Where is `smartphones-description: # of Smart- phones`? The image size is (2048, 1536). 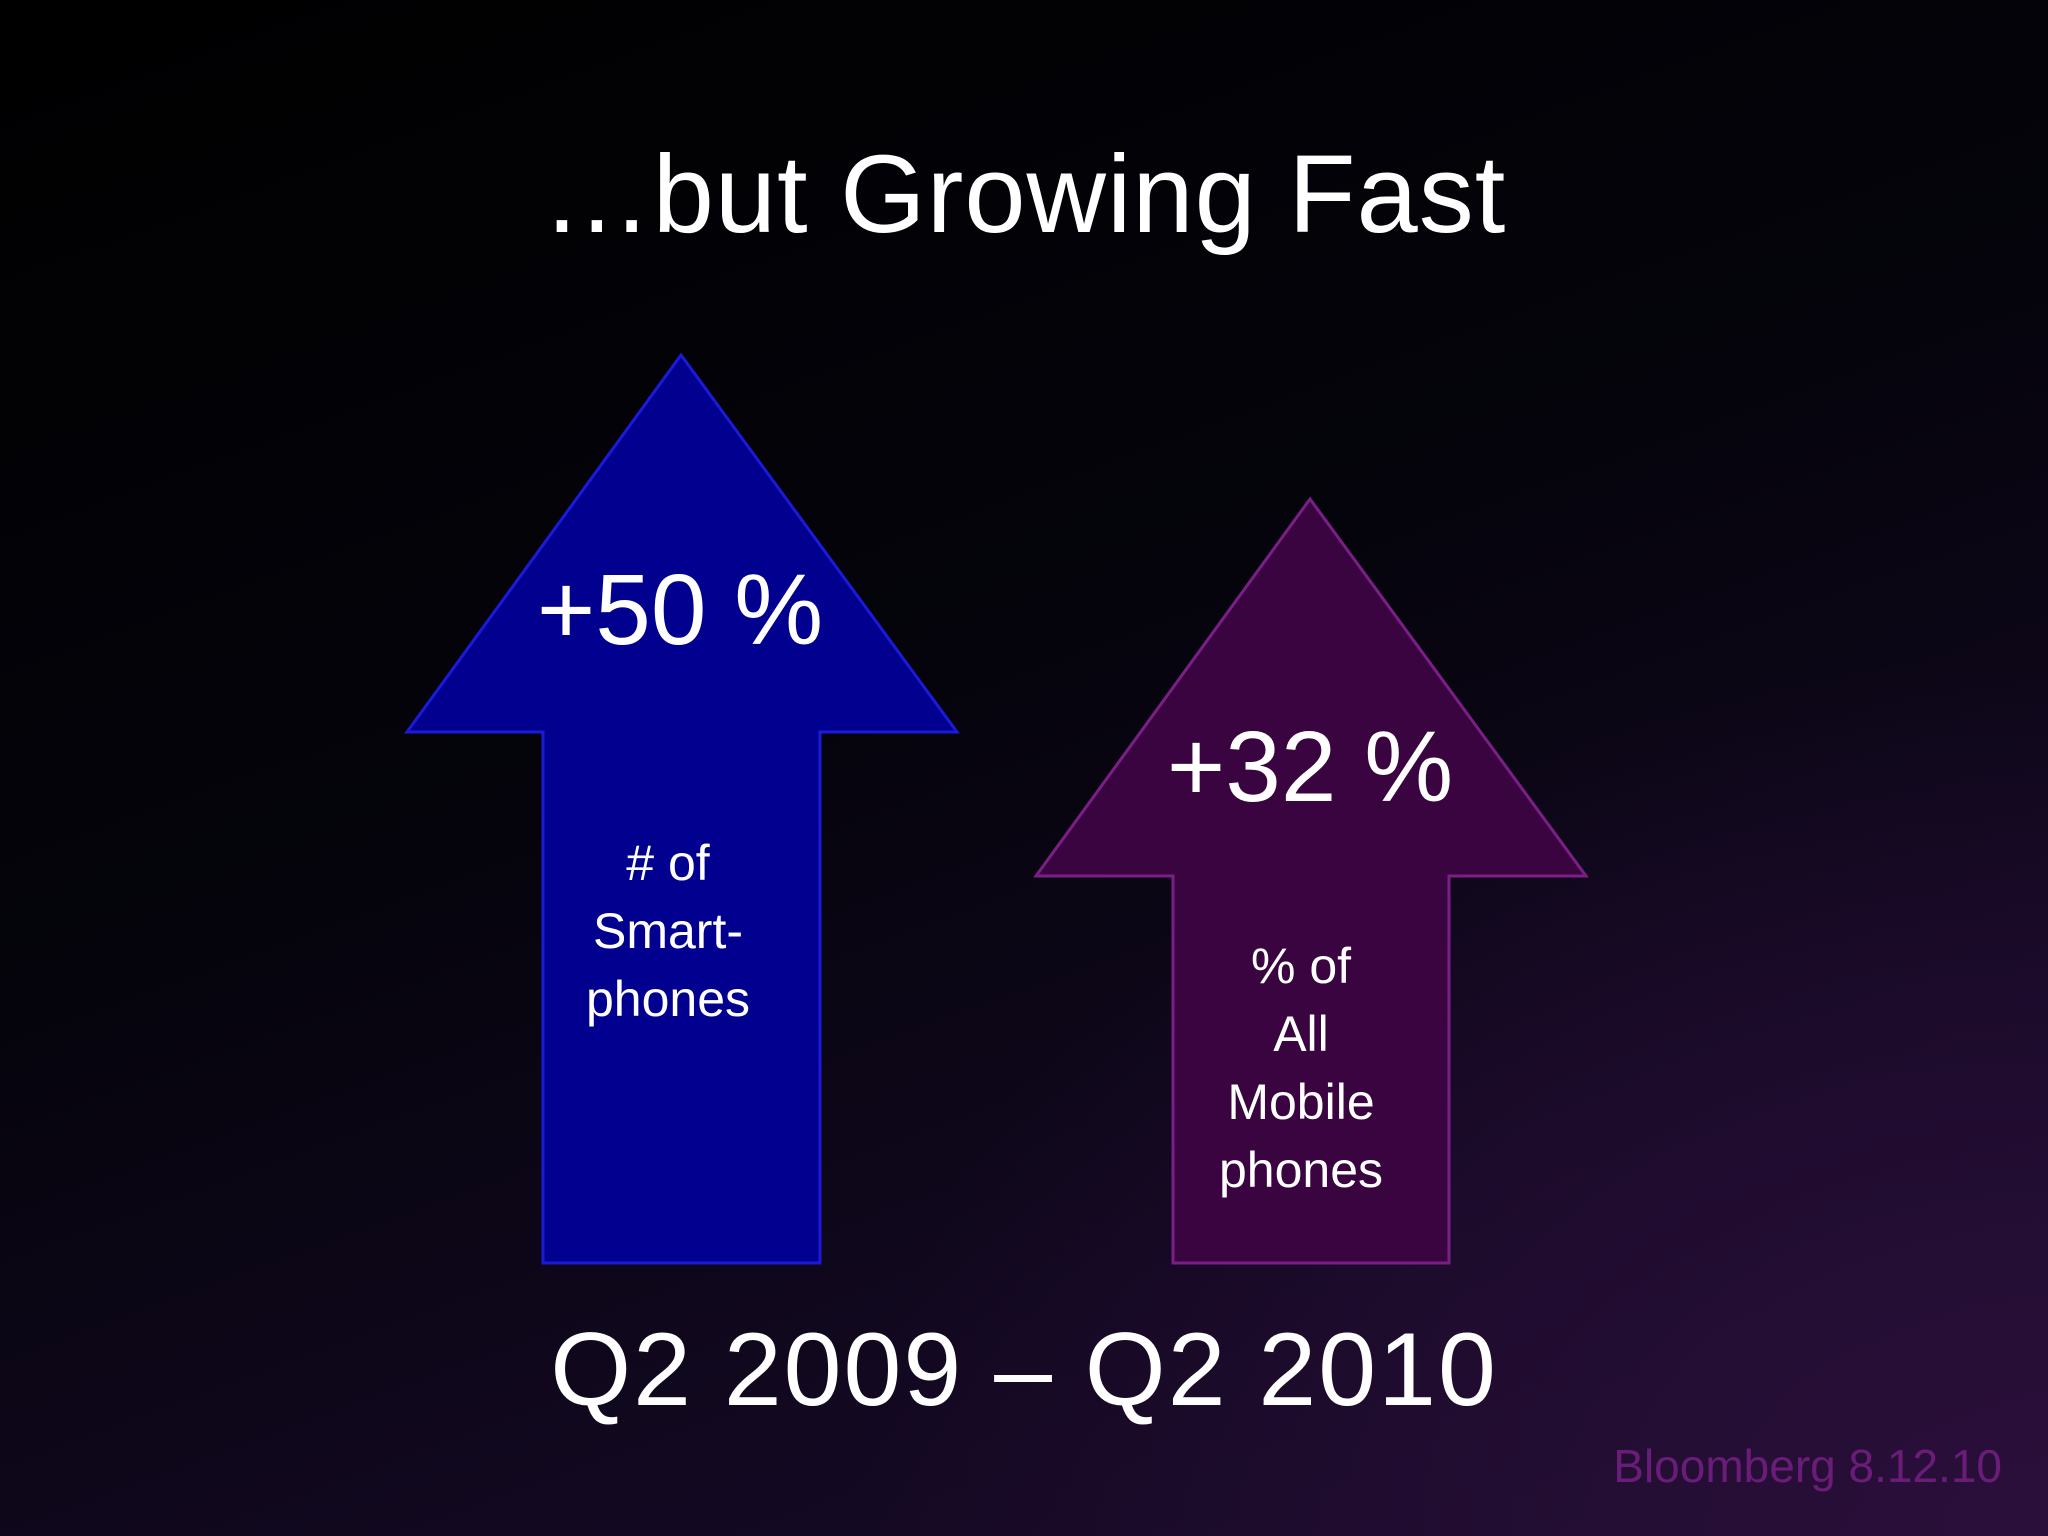 smartphones-description: # of Smart- phones is located at coordinates (668, 931).